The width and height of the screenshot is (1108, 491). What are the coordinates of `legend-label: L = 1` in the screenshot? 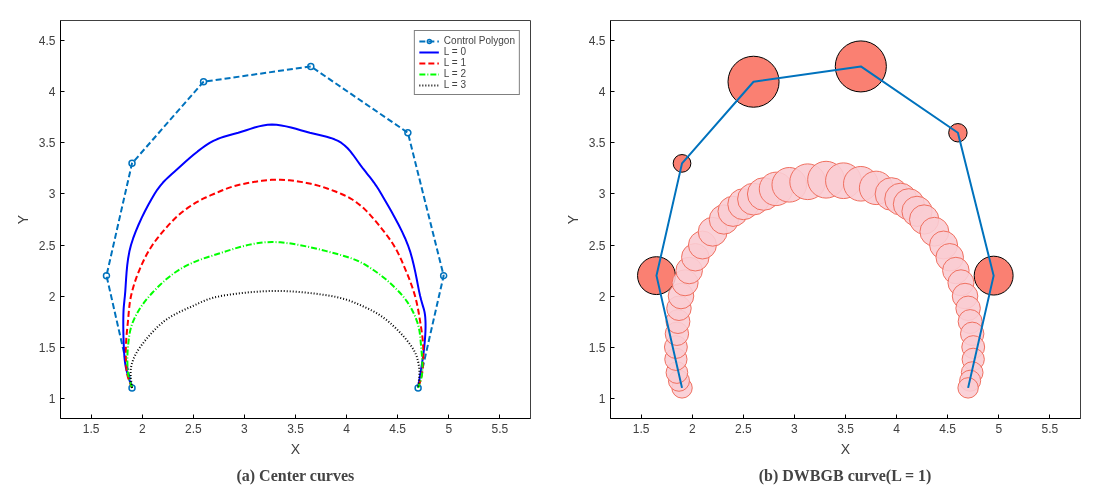 It's located at (454, 62).